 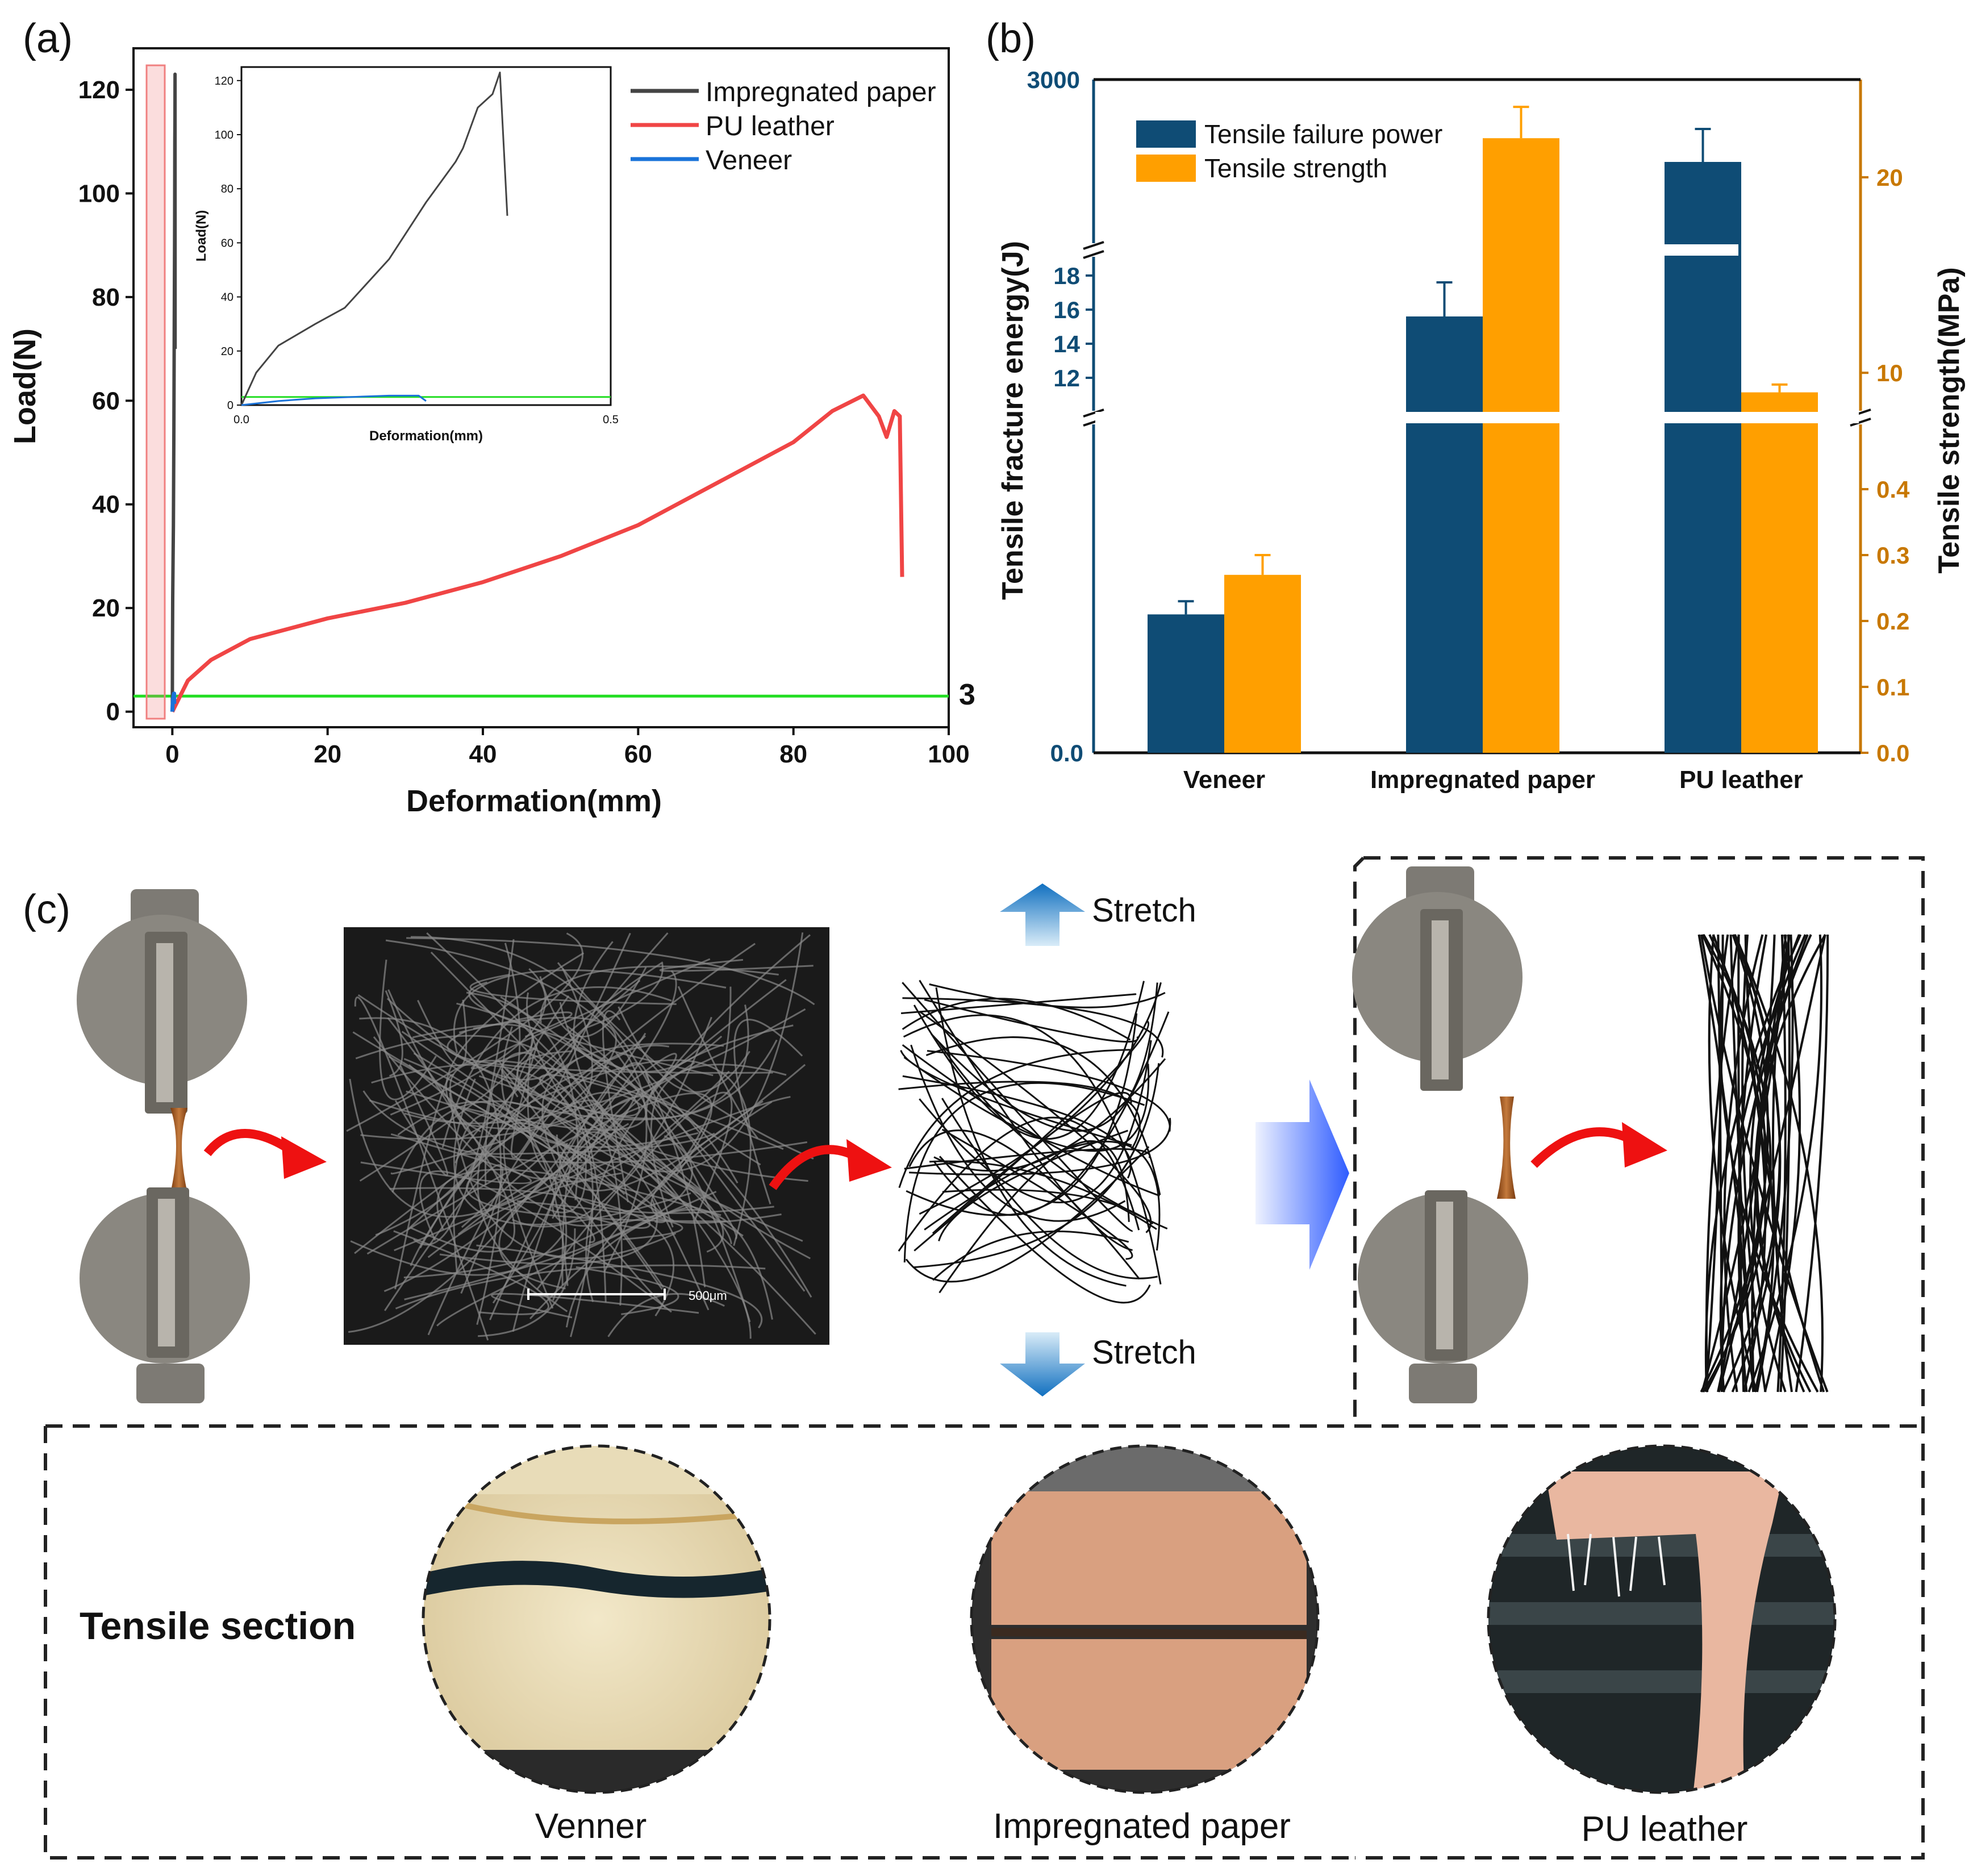 What do you see at coordinates (106, 297) in the screenshot?
I see `y-tick-label-a: 80` at bounding box center [106, 297].